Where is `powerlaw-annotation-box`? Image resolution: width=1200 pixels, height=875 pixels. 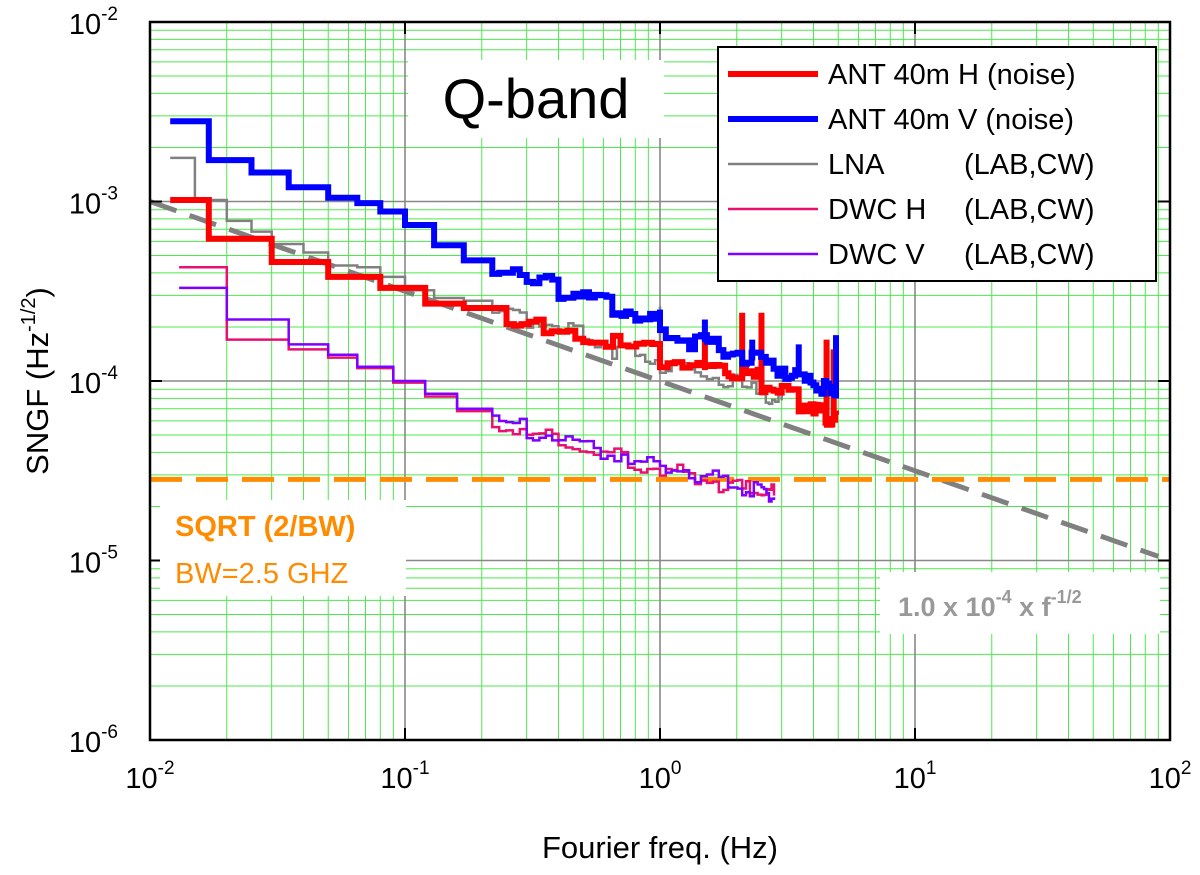
powerlaw-annotation-box is located at coordinates (1020, 603).